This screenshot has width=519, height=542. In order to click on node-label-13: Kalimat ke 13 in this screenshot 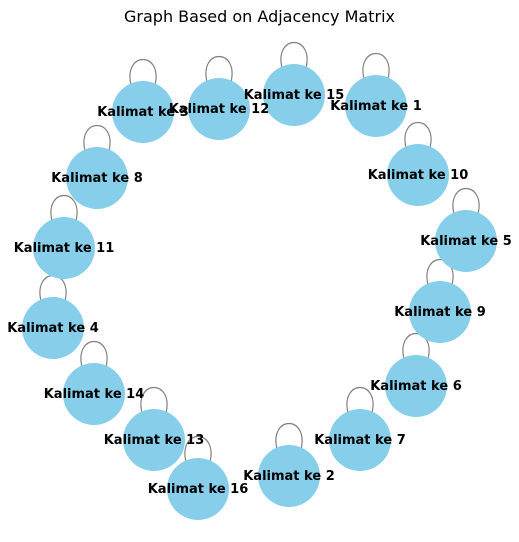, I will do `click(154, 440)`.